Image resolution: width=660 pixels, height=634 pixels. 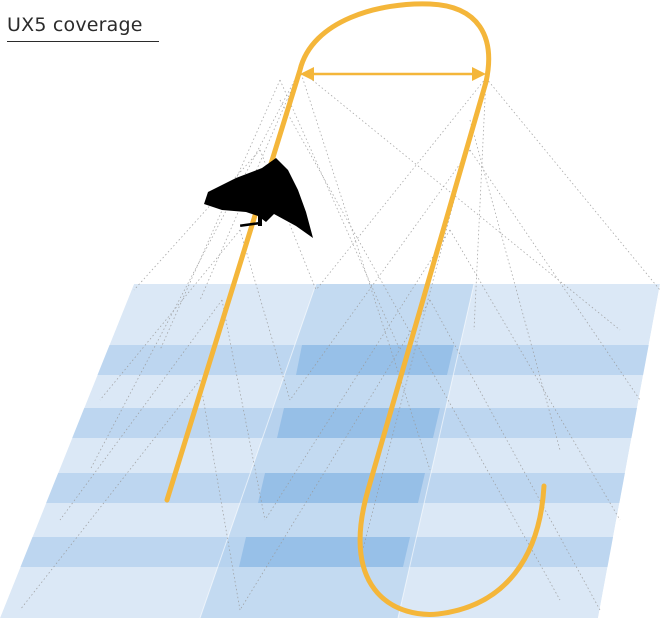 I want to click on diagram-title: UX5 coverage, so click(x=75, y=25).